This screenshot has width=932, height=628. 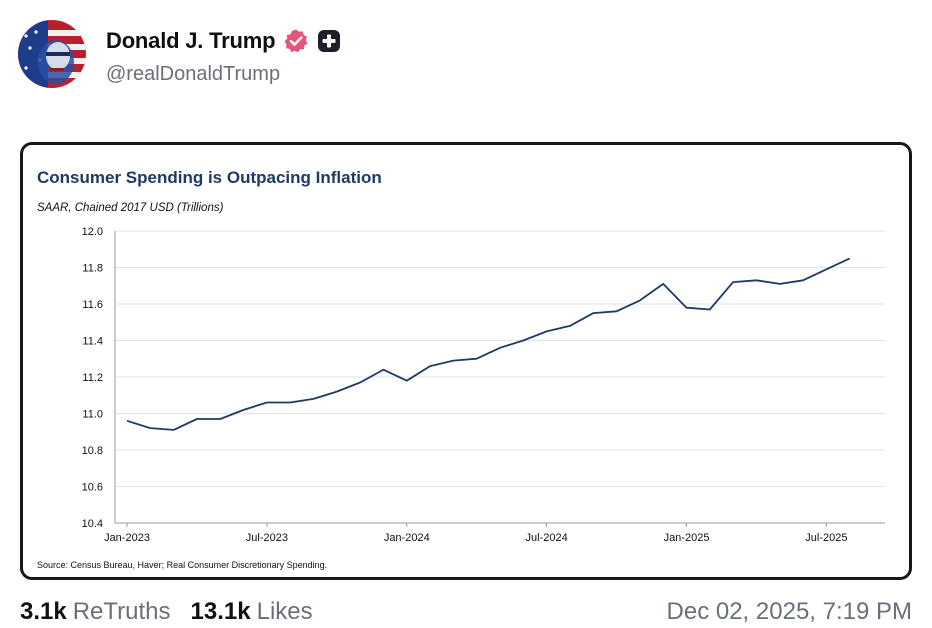 What do you see at coordinates (130, 208) in the screenshot?
I see `chart-subtitle: SAAR, Chained 2017 USD (Trillions)` at bounding box center [130, 208].